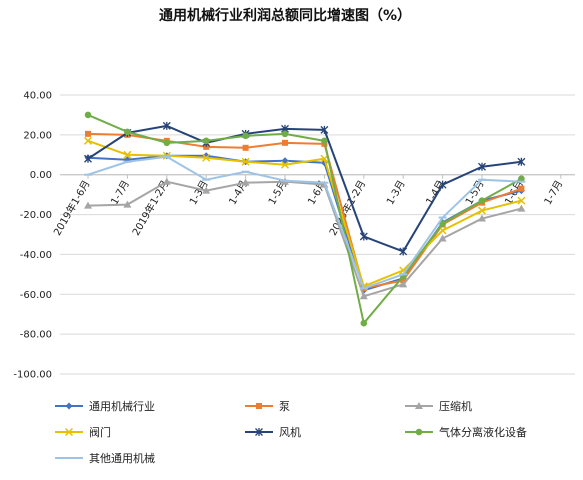 This screenshot has height=480, width=583. I want to click on y-tick-label: -80.00, so click(36, 335).